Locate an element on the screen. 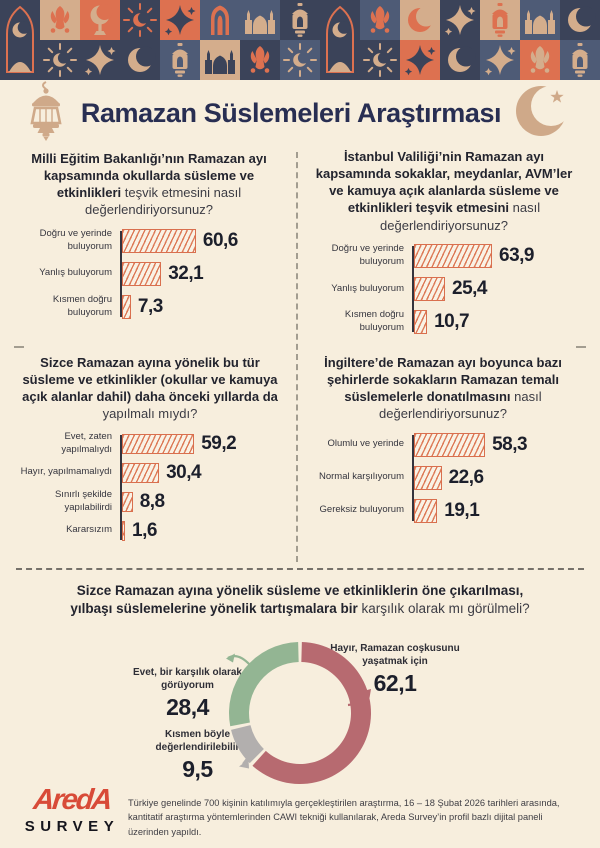 This screenshot has width=600, height=848. decorative-border is located at coordinates (300, 40).